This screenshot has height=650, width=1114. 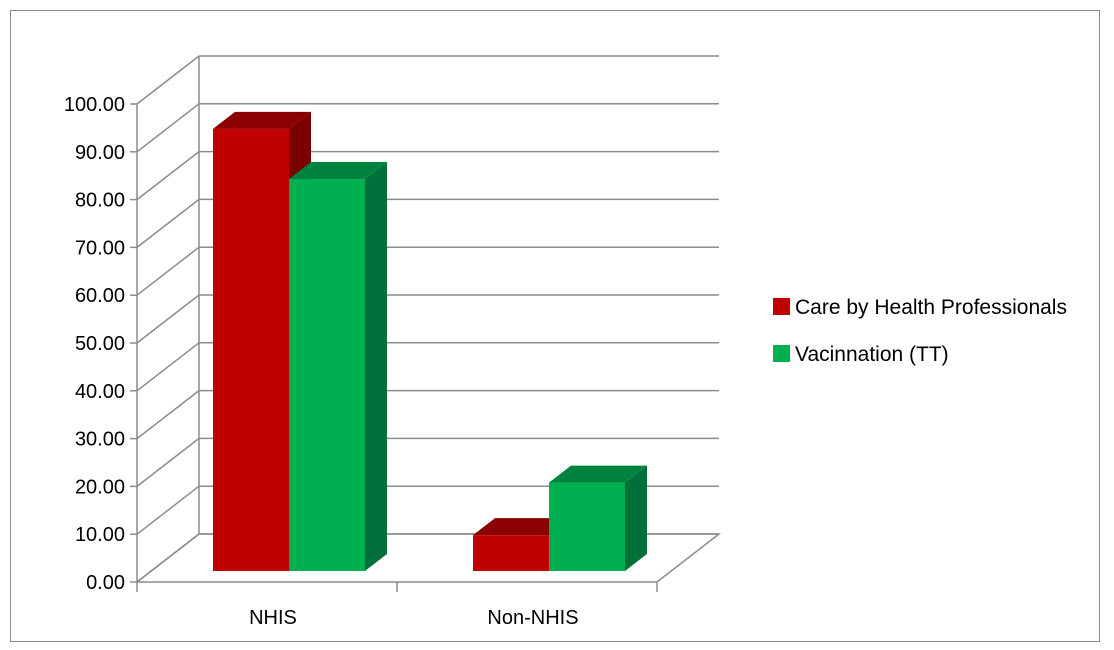 I want to click on y-tick-label: 10.00, so click(x=100, y=535).